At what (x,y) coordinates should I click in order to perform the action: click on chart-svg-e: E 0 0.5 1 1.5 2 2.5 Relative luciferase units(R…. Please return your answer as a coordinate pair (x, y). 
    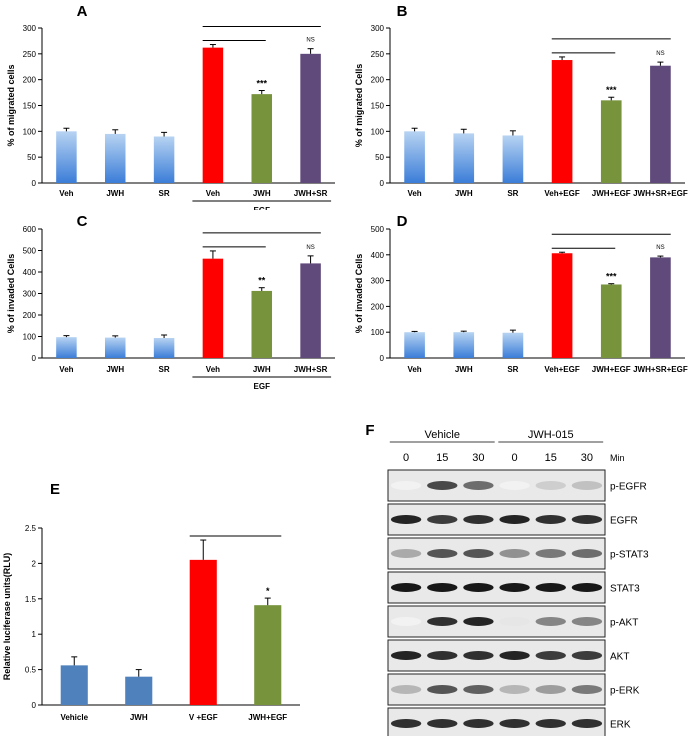
    Looking at the image, I should click on (151, 601).